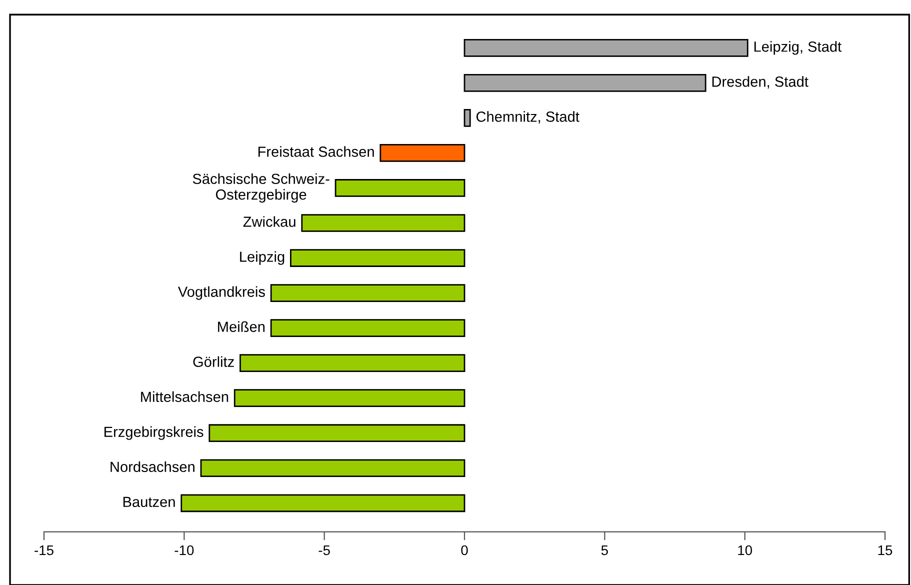 This screenshot has width=911, height=585. I want to click on y-tick-label: Erzgebirgskreis, so click(154, 433).